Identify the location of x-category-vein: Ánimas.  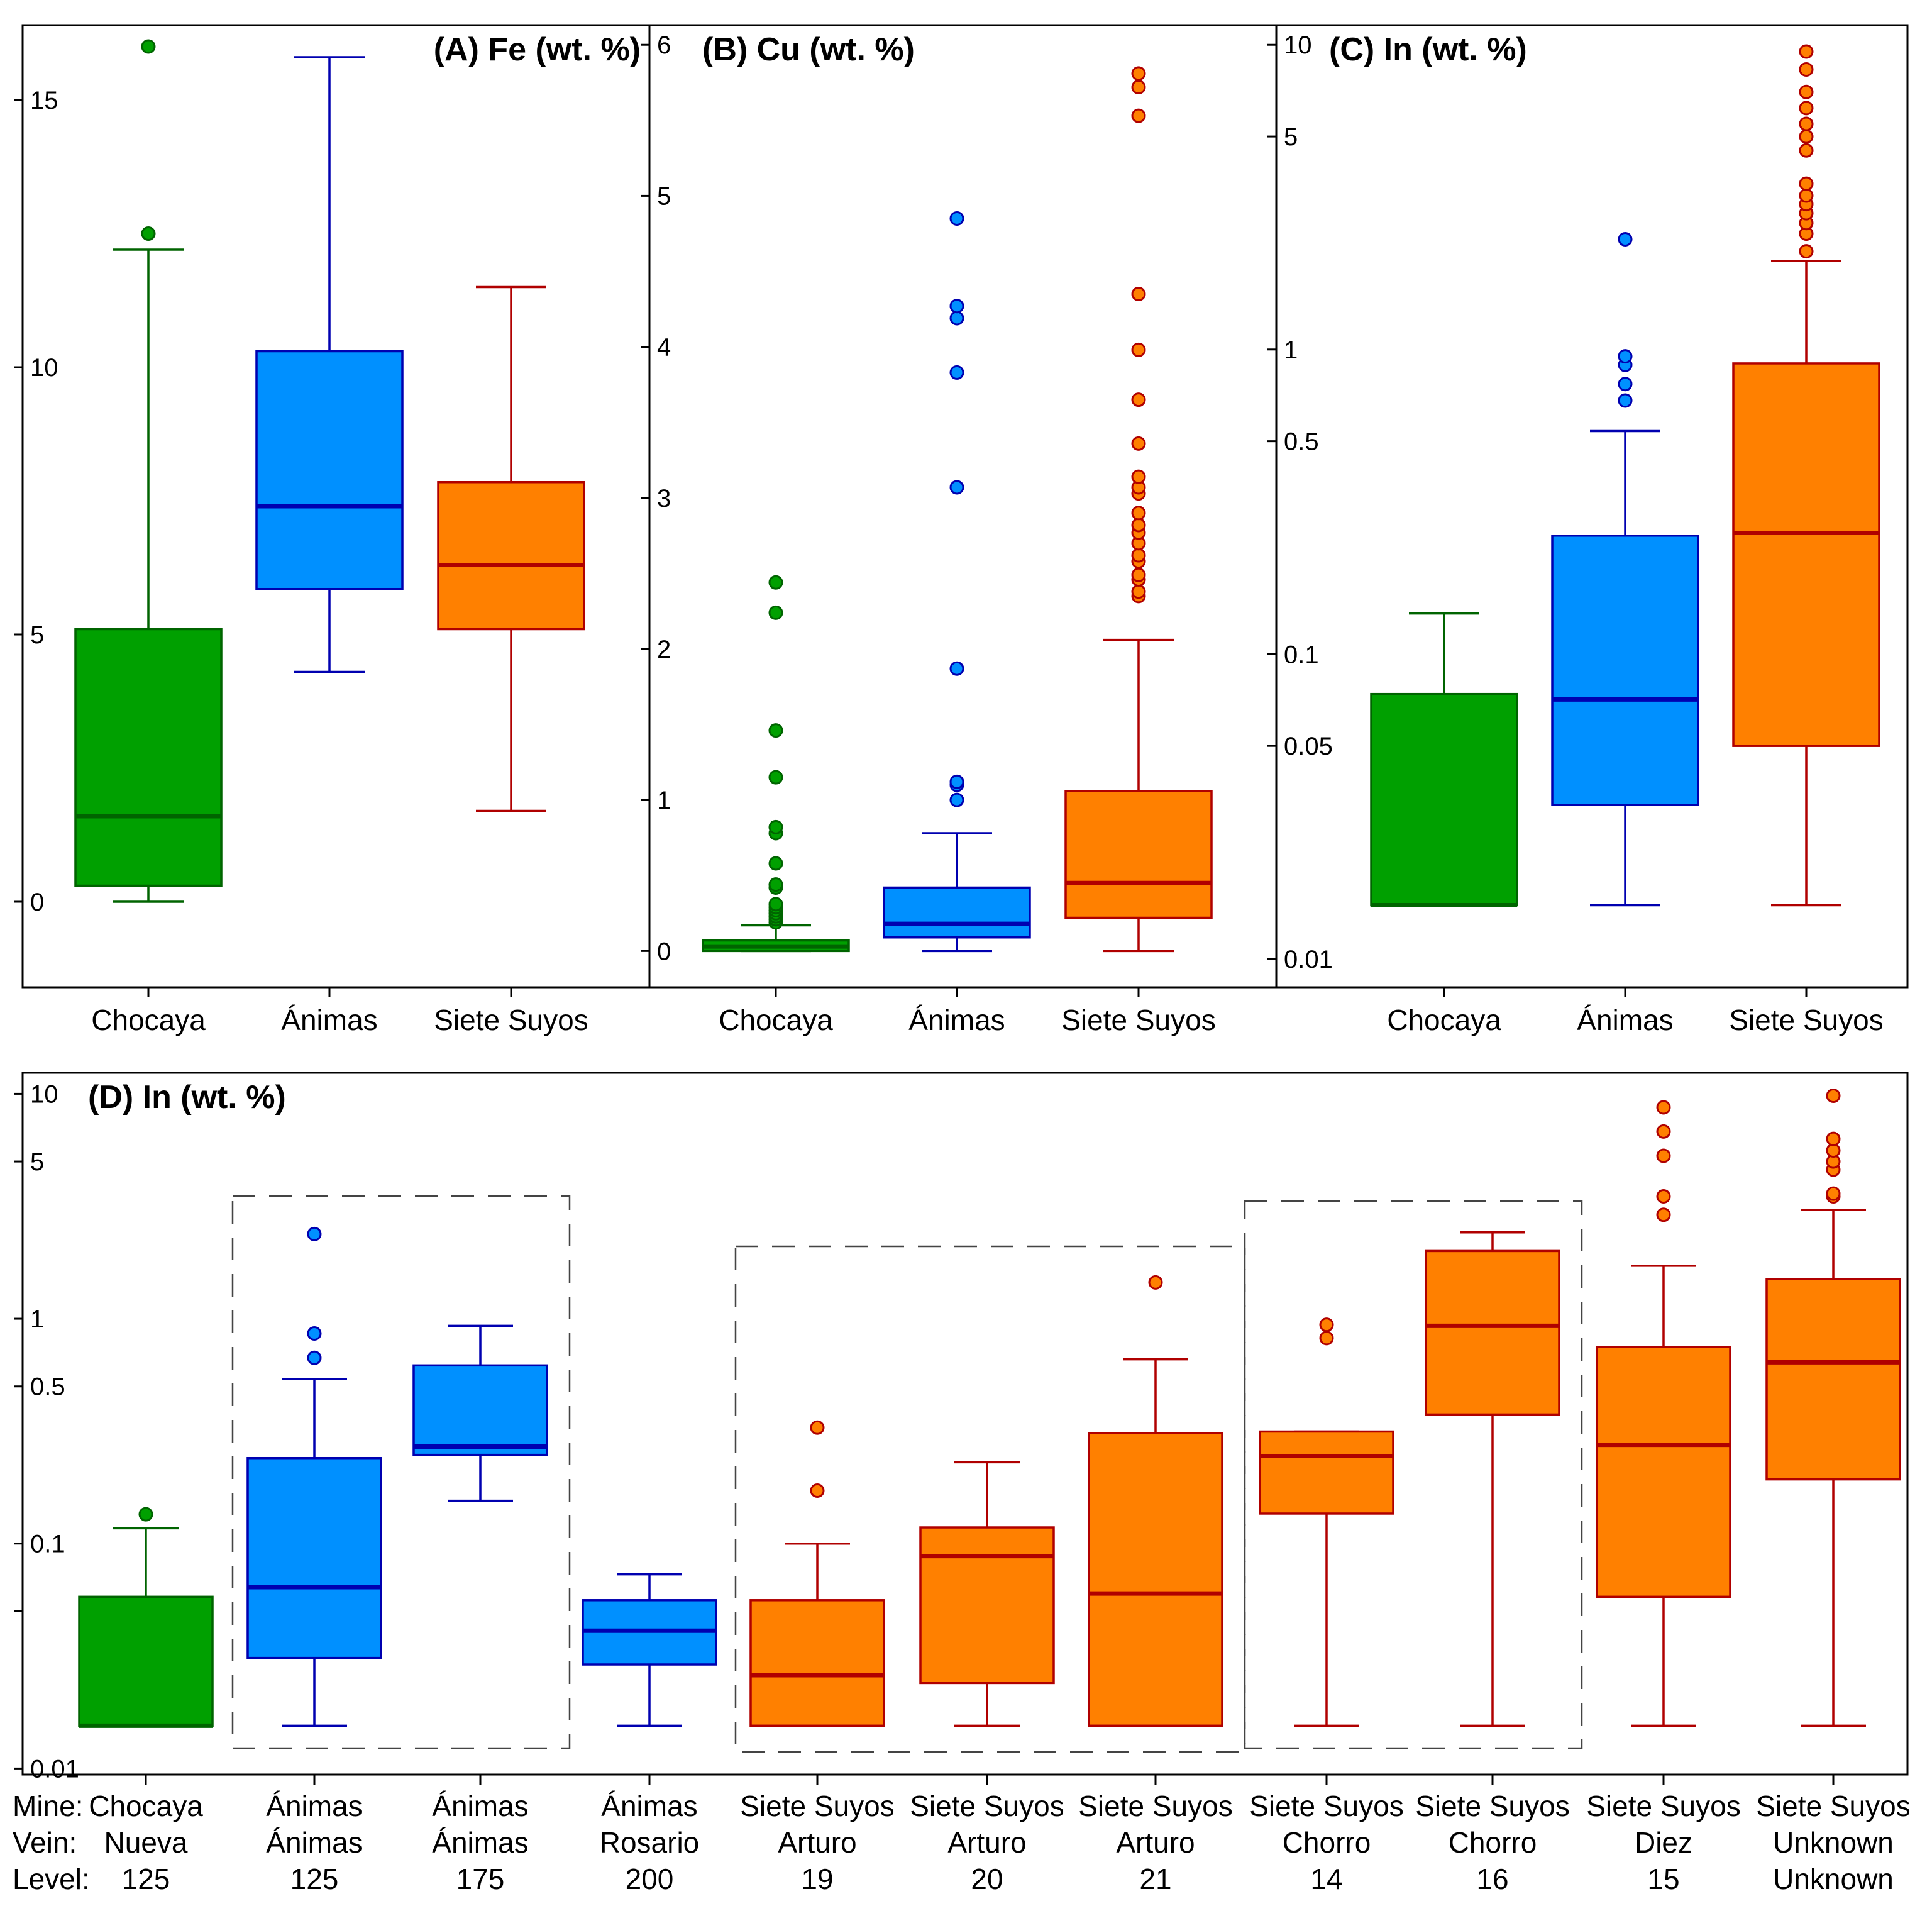
(314, 1843).